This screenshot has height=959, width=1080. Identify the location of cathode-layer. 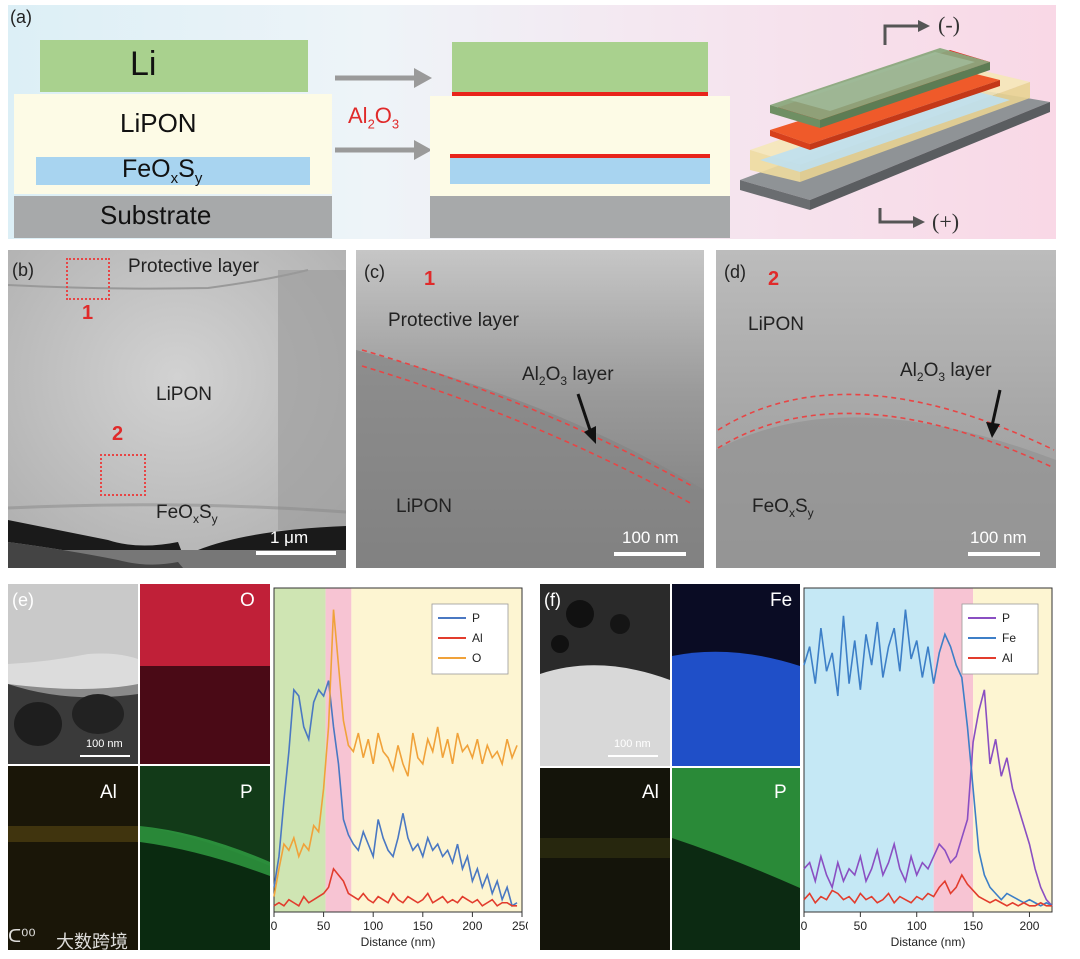
(173, 171).